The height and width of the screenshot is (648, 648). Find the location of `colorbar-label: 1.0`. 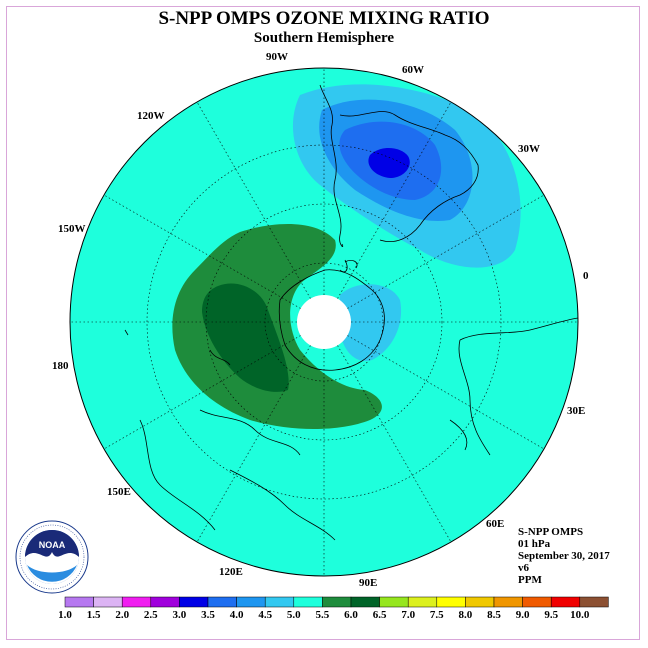

colorbar-label: 1.0 is located at coordinates (65, 615).